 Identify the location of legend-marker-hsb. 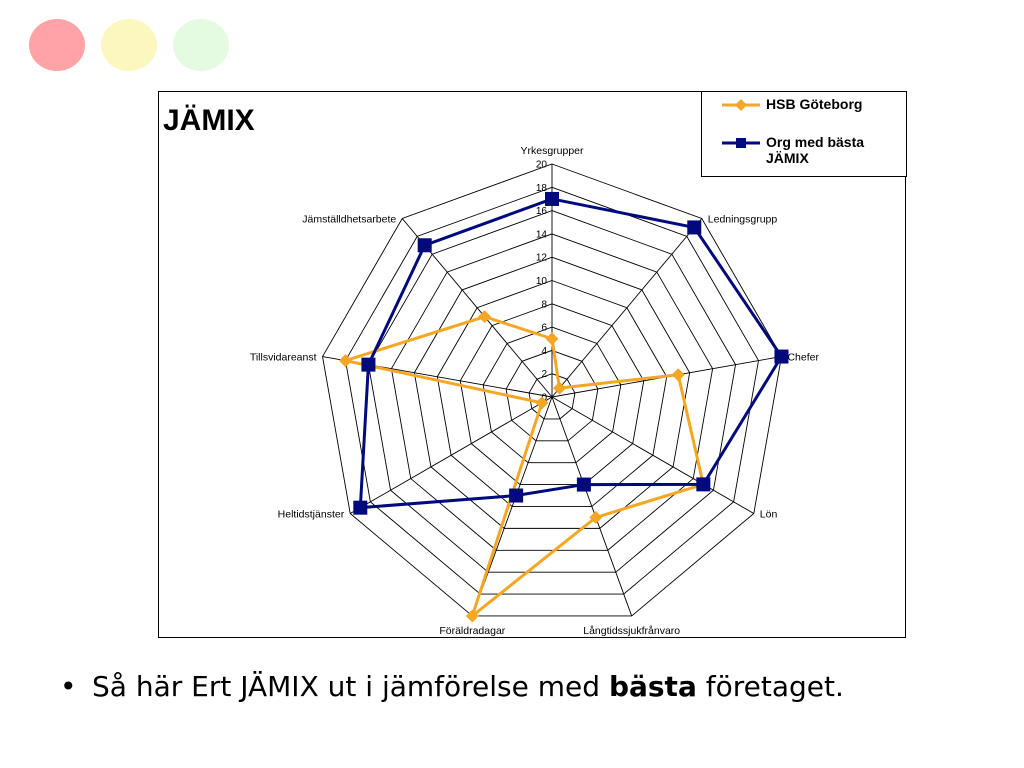
(741, 105).